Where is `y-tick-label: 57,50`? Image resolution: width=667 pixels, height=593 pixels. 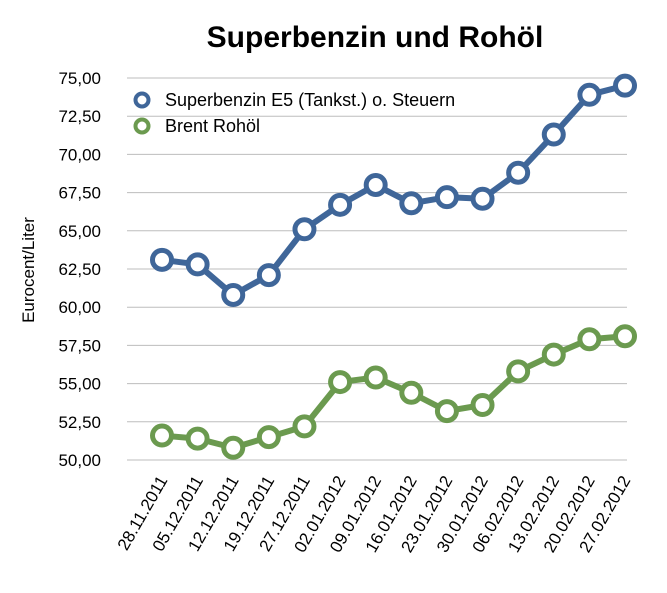
y-tick-label: 57,50 is located at coordinates (79, 345).